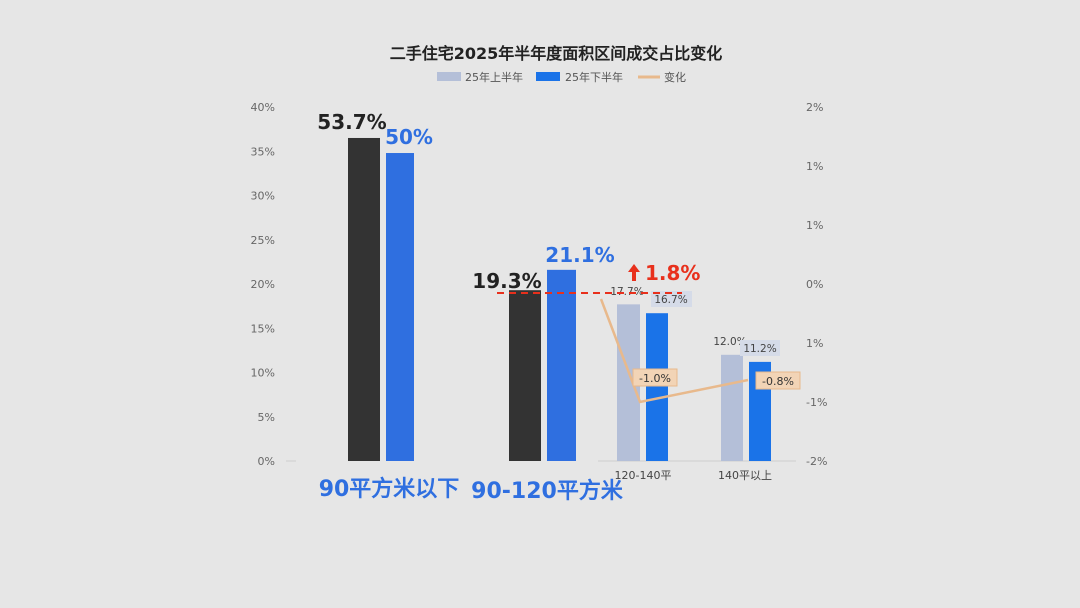 The image size is (1080, 608). Describe the element at coordinates (266, 417) in the screenshot. I see `y-left-tick: 5%` at that location.